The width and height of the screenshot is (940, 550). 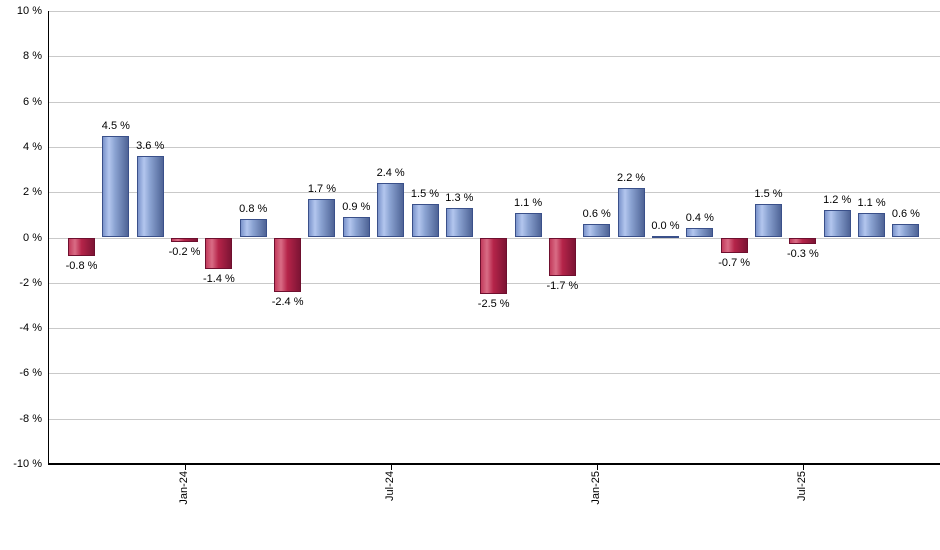 What do you see at coordinates (32, 56) in the screenshot?
I see `y-axis-tick-label: 8 %` at bounding box center [32, 56].